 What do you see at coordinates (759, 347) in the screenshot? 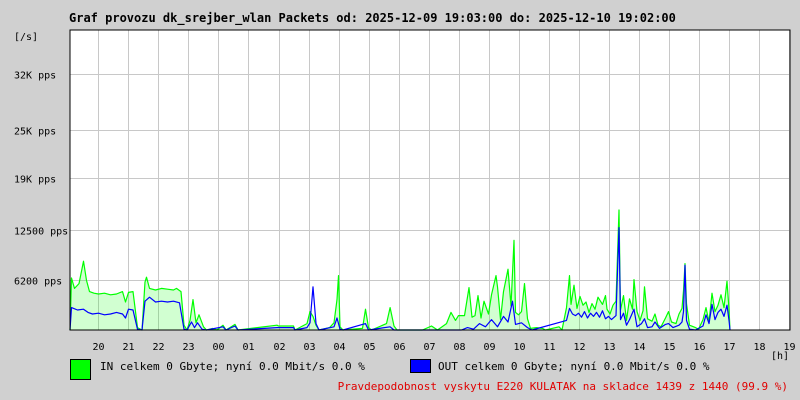
I see `x-tick-label: 18` at bounding box center [759, 347].